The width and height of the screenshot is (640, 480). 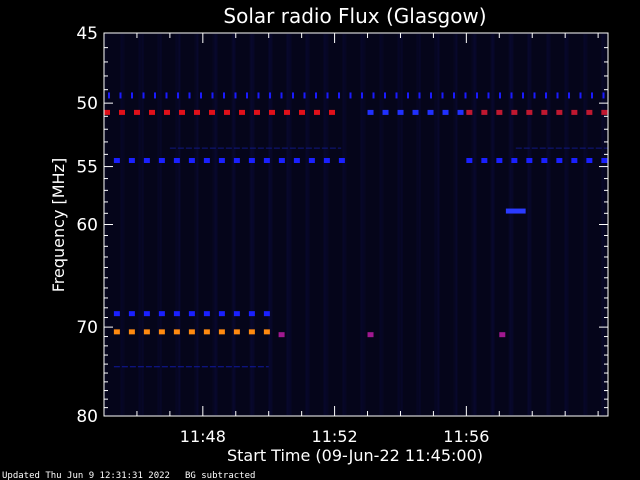 I want to click on y-axis-label: Frequency [MHz], so click(x=58, y=225).